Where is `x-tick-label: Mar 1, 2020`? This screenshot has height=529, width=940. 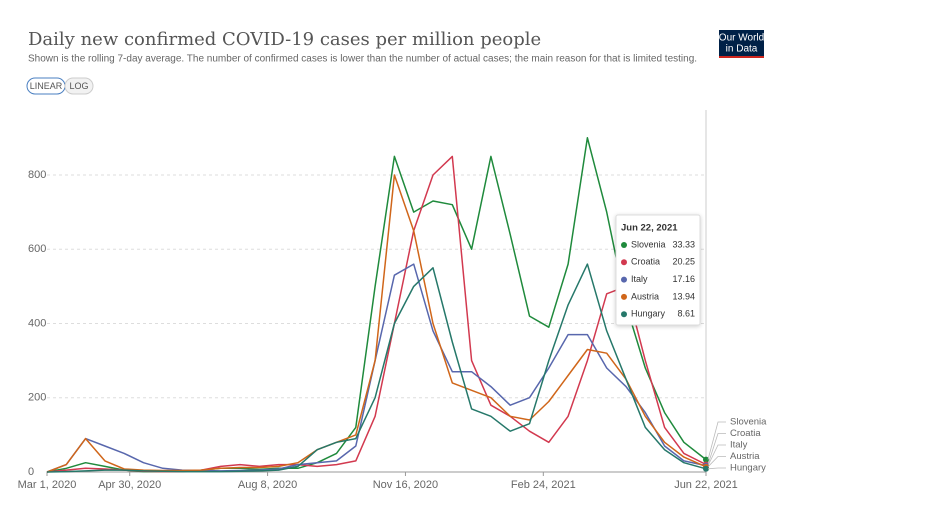
x-tick-label: Mar 1, 2020 is located at coordinates (47, 485).